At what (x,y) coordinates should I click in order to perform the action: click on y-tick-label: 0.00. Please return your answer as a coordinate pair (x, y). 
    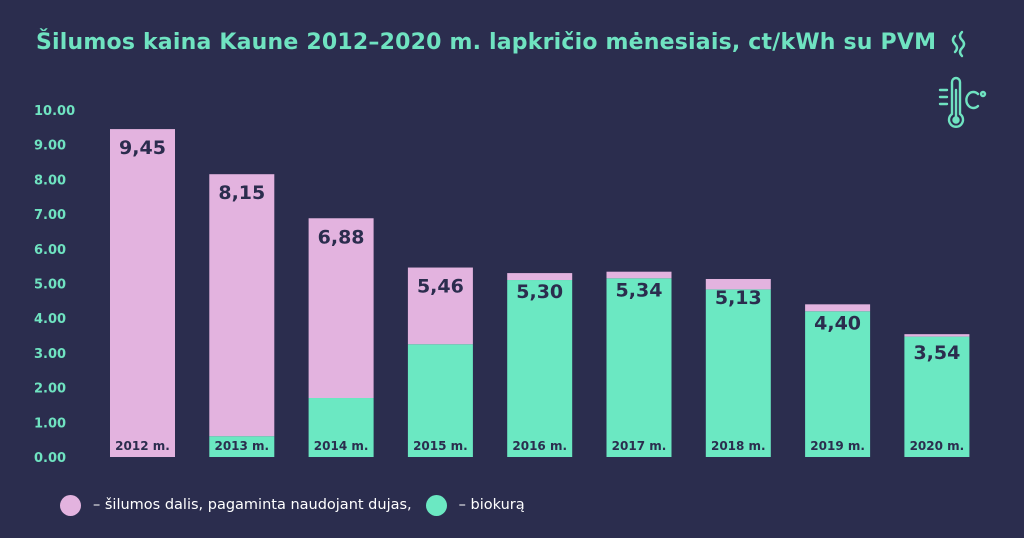
    Looking at the image, I should click on (50, 458).